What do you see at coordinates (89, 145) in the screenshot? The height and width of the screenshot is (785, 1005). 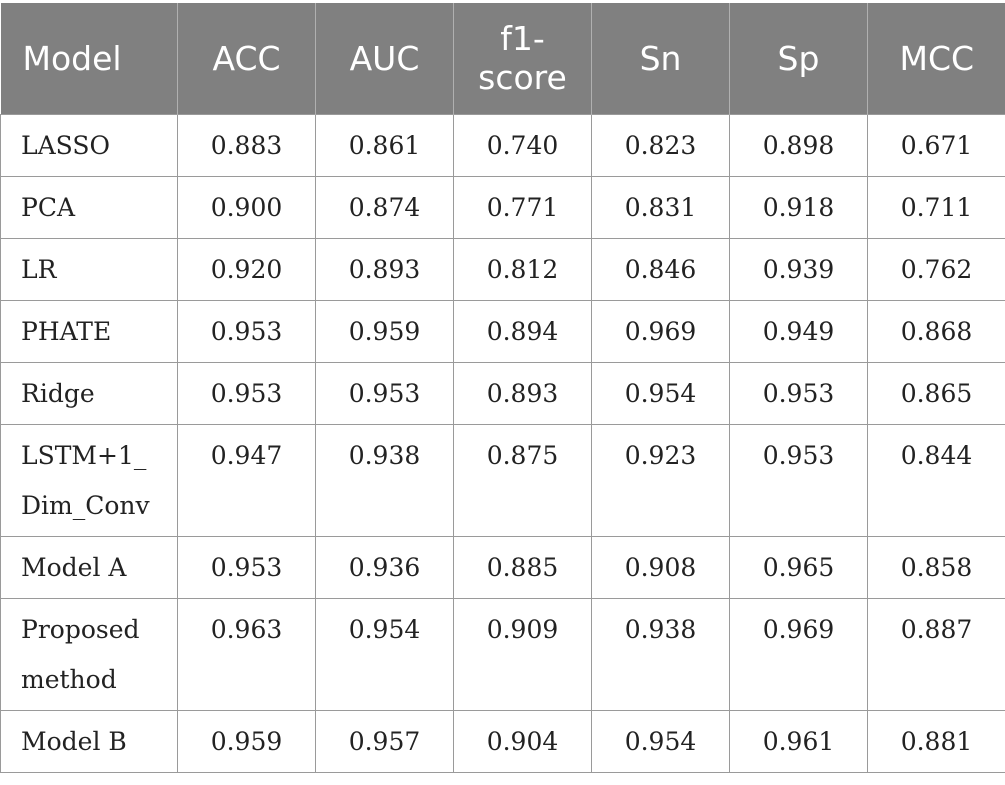 I see `model-name-cell: LASSO` at bounding box center [89, 145].